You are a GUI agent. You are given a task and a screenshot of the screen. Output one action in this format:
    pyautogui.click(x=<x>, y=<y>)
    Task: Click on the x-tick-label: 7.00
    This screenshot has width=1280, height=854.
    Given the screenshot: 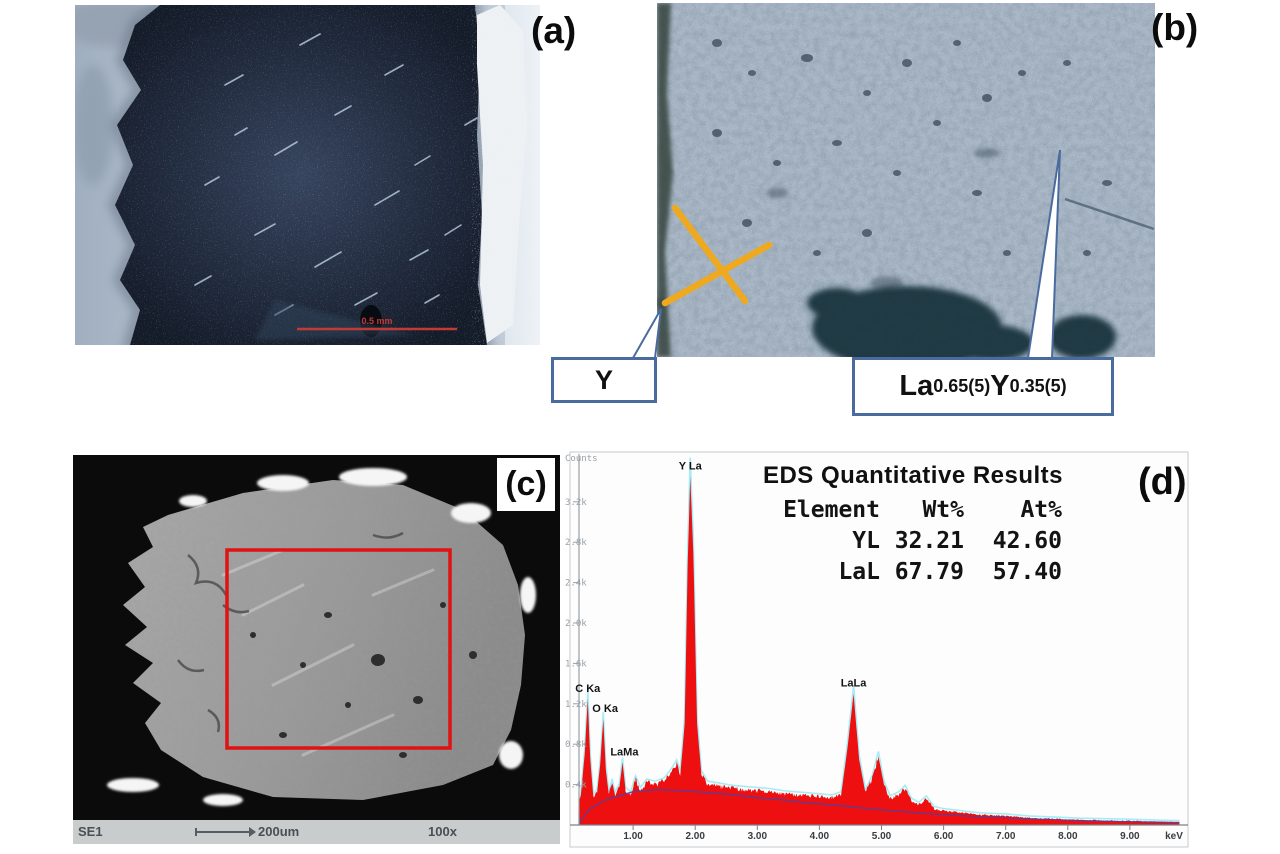 What is the action you would take?
    pyautogui.click(x=1006, y=836)
    